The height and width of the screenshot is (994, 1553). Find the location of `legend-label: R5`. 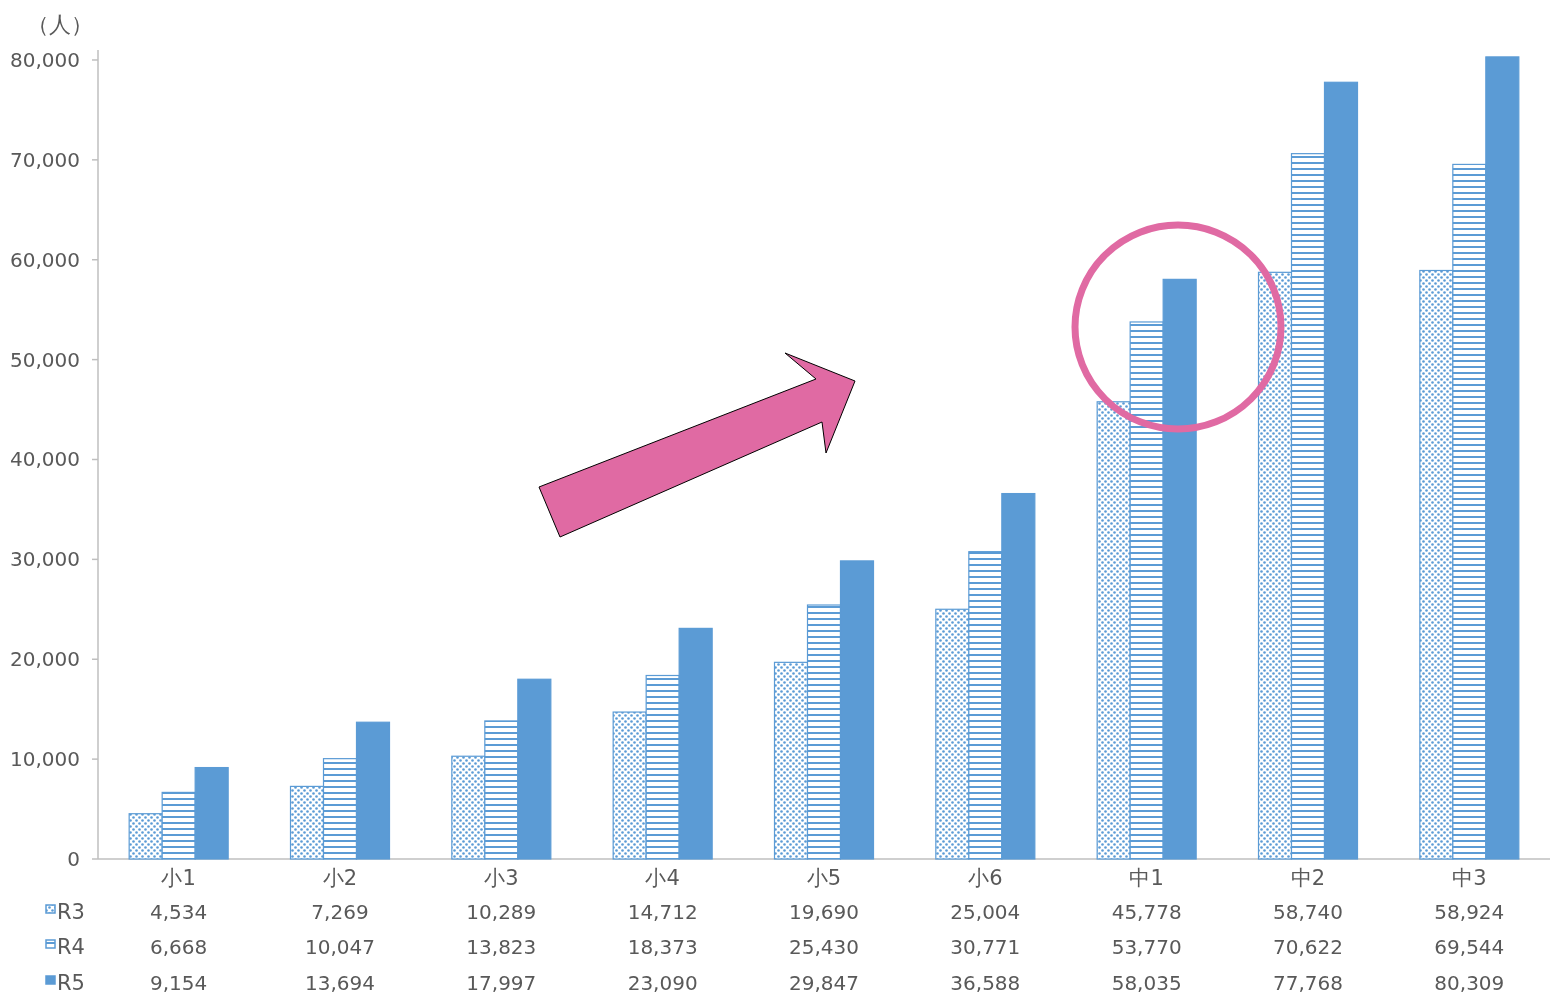

legend-label: R5 is located at coordinates (71, 982).